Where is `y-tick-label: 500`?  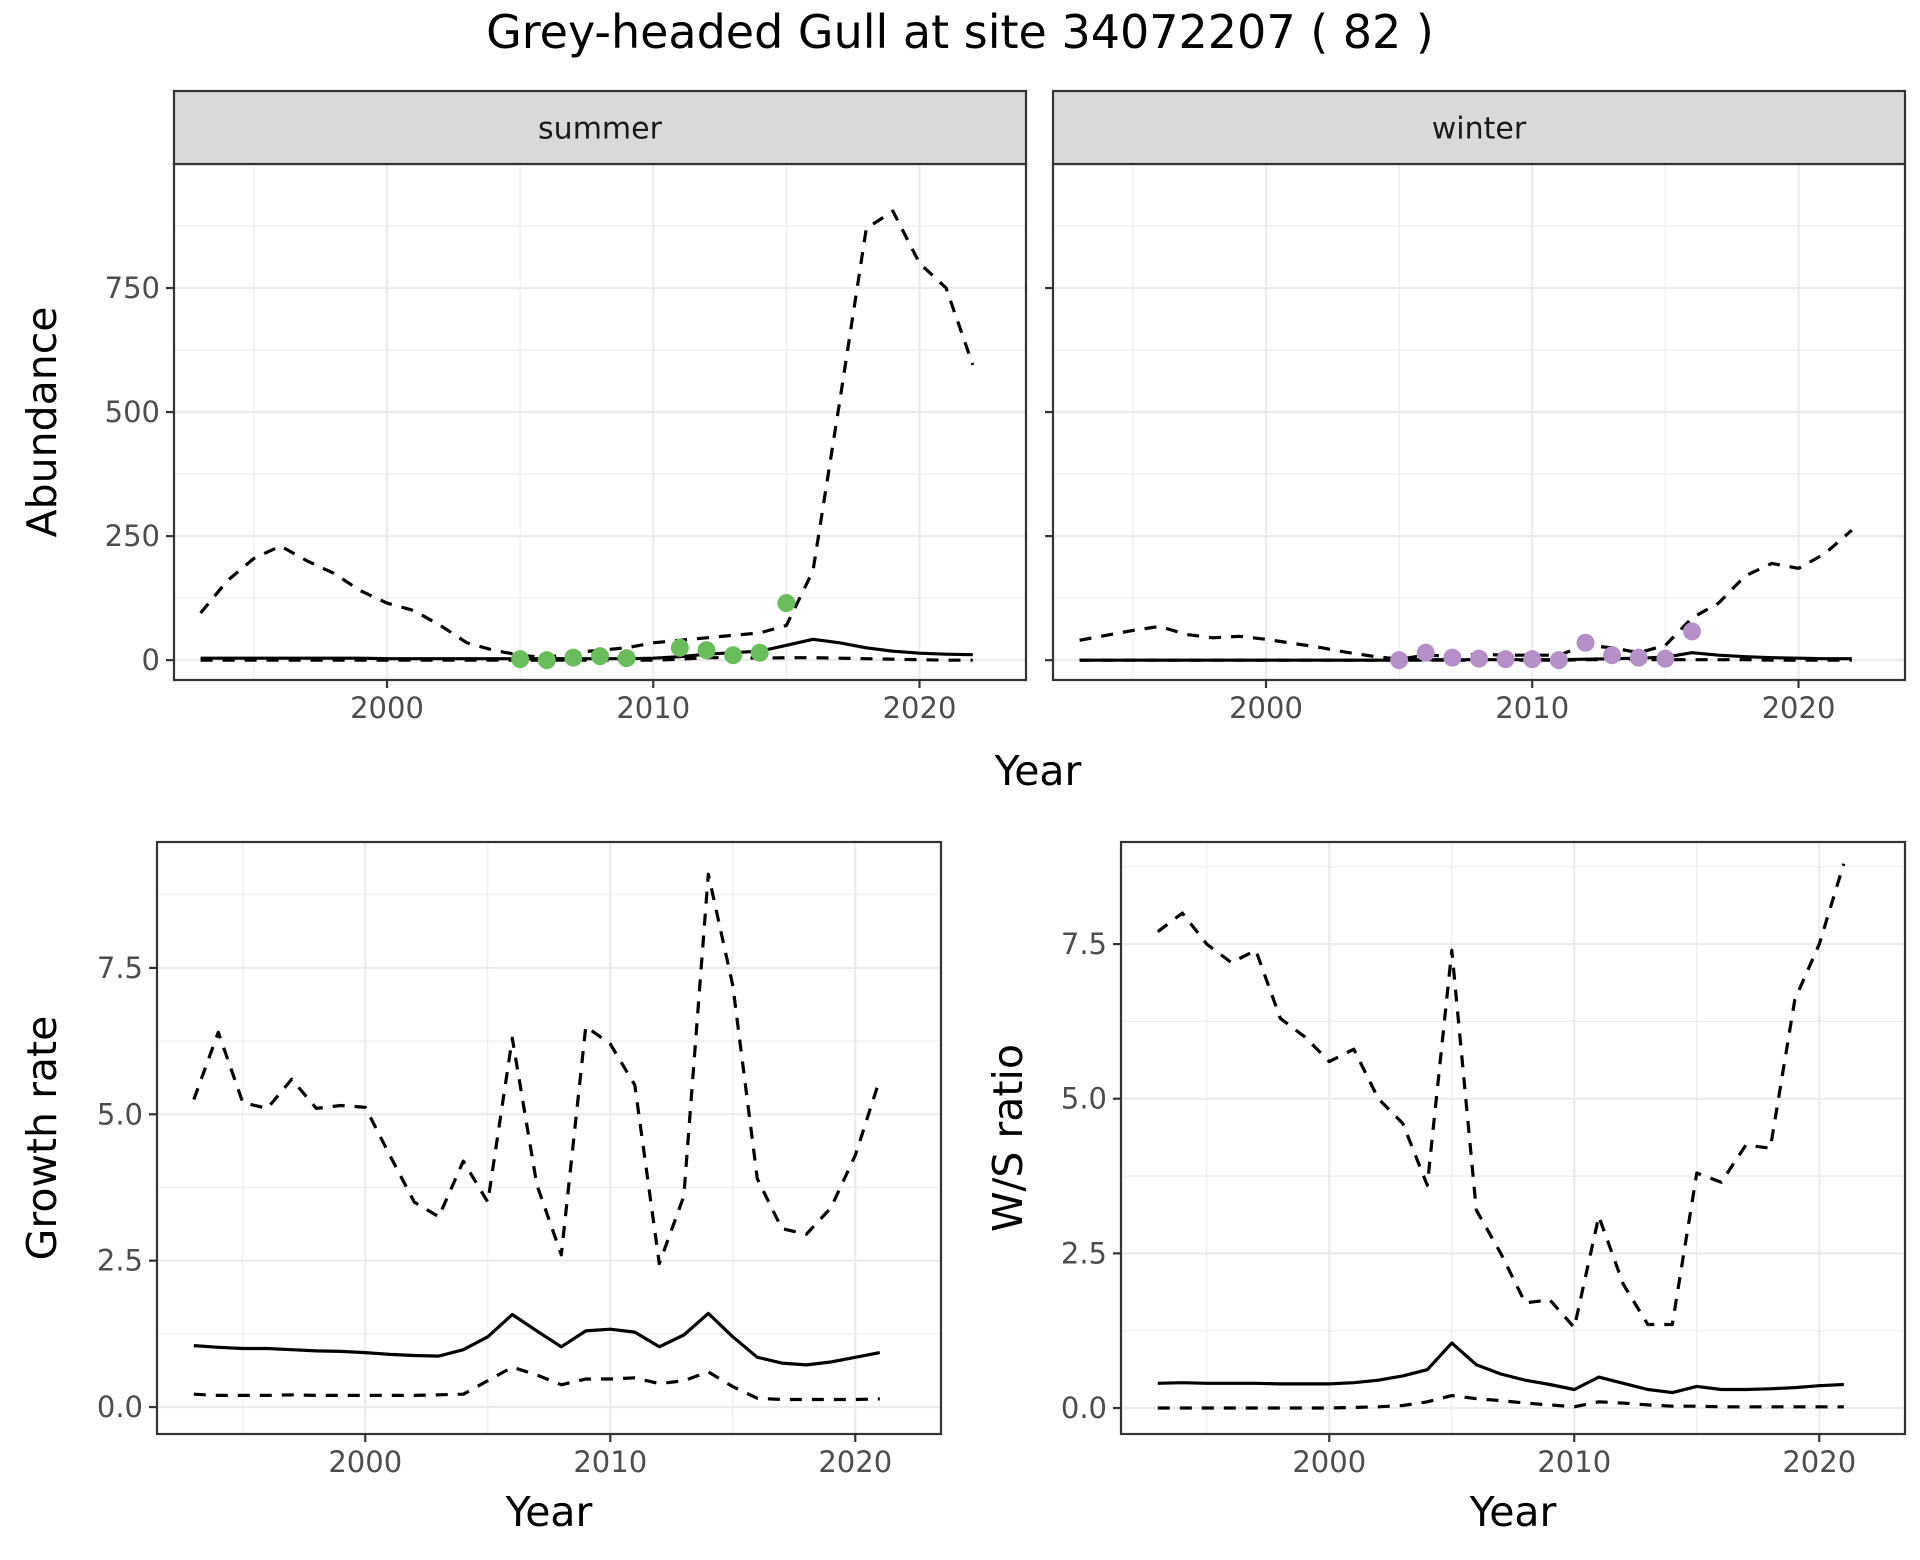 y-tick-label: 500 is located at coordinates (132, 412).